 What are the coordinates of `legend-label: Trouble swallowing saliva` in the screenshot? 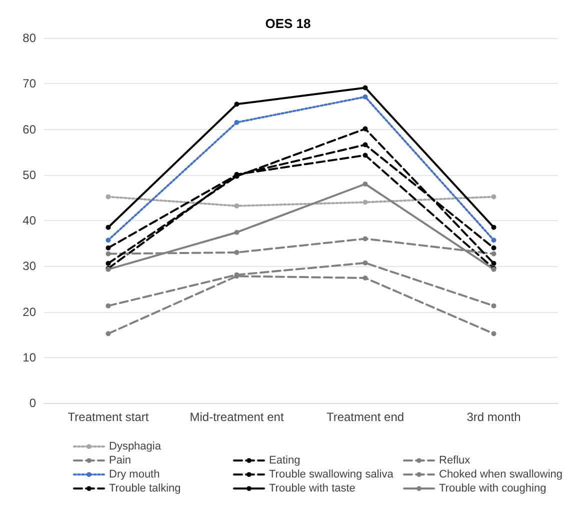 It's located at (331, 474).